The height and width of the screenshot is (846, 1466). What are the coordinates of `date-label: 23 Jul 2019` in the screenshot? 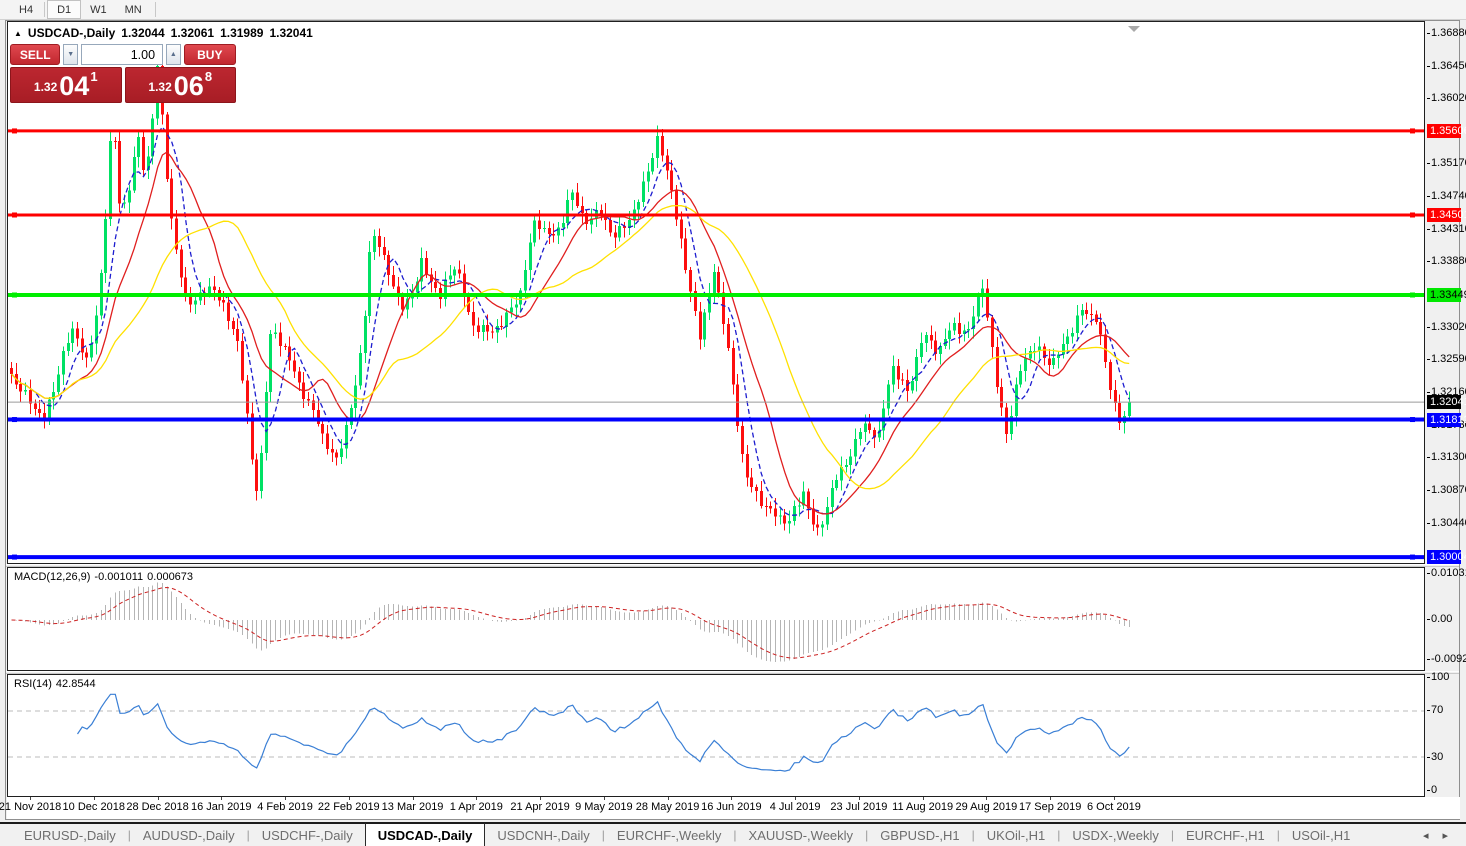 It's located at (859, 807).